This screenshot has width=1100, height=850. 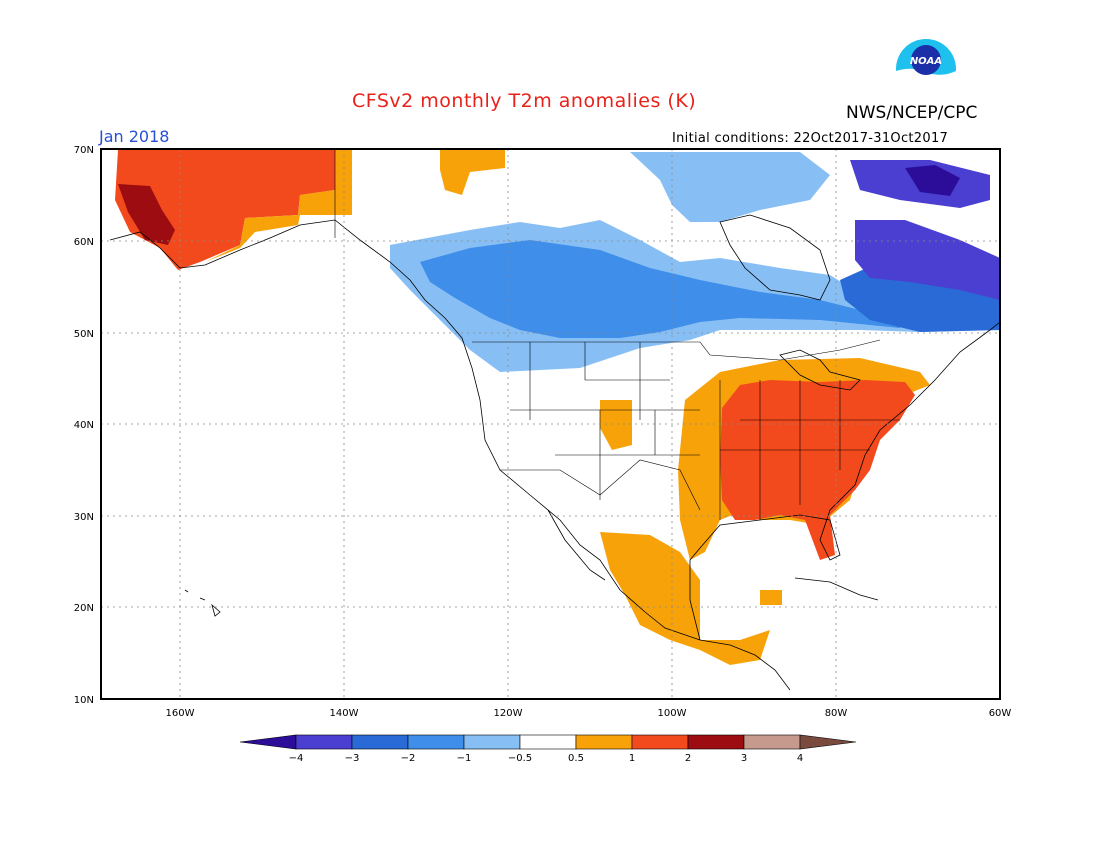 What do you see at coordinates (278, 206) in the screenshot?
I see `alaska-warm-fringe` at bounding box center [278, 206].